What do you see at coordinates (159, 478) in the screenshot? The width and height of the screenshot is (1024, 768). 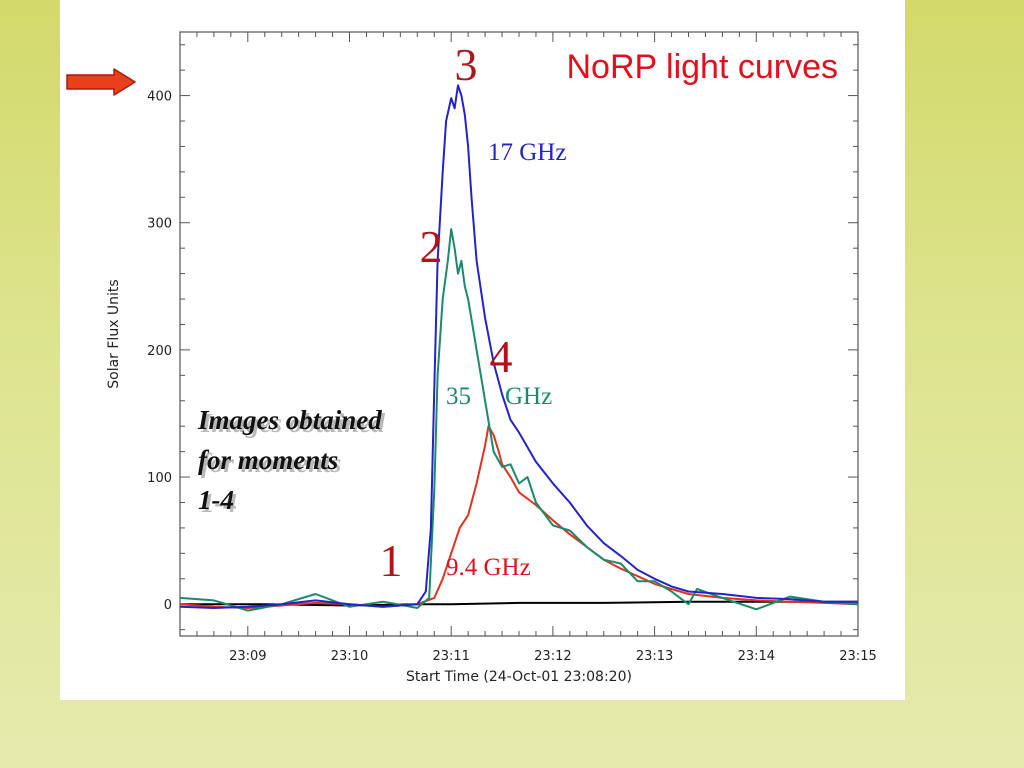 I see `y-tick-label: 100` at bounding box center [159, 478].